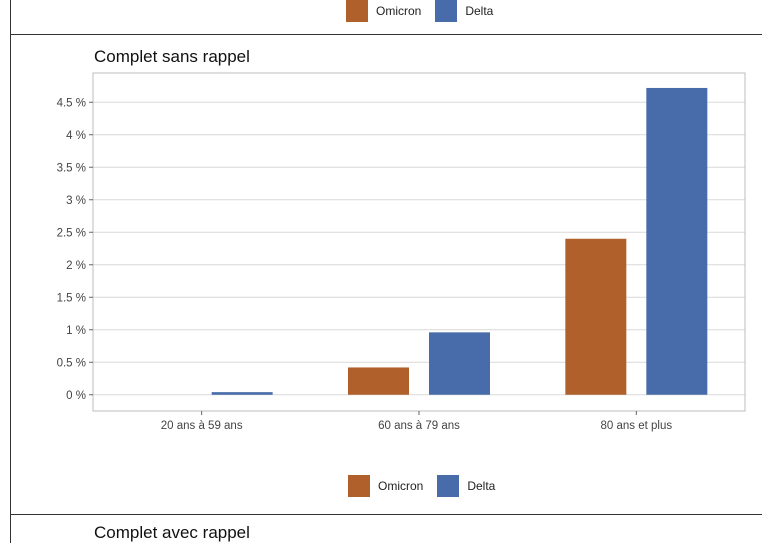  I want to click on y-tick-label: 3.5 %, so click(71, 168).